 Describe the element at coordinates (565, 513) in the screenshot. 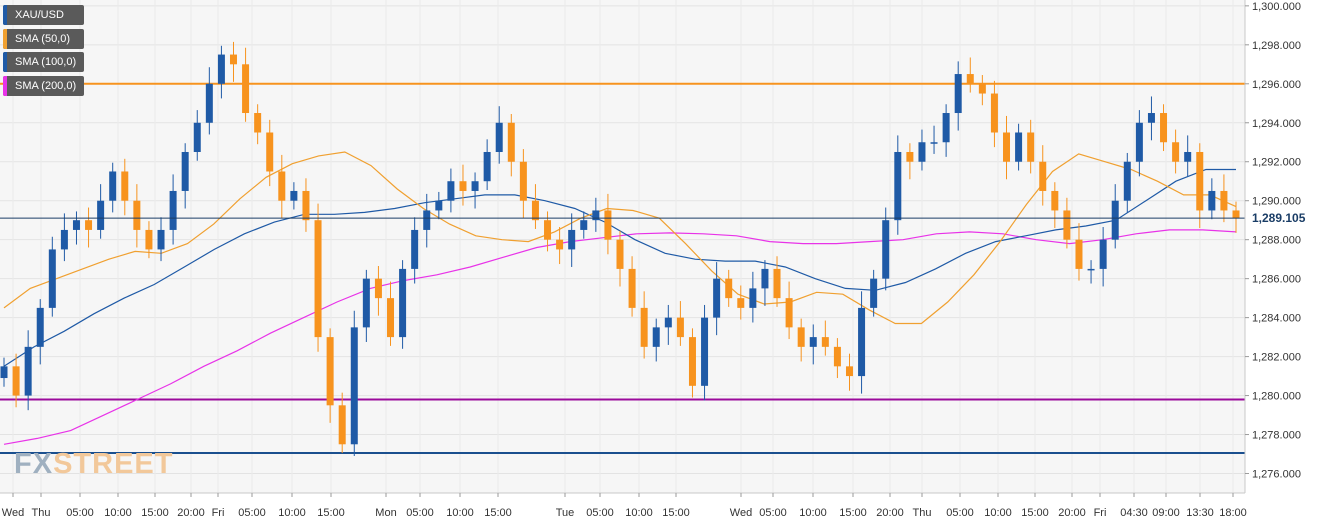

I see `x-tick-label: Tue` at that location.